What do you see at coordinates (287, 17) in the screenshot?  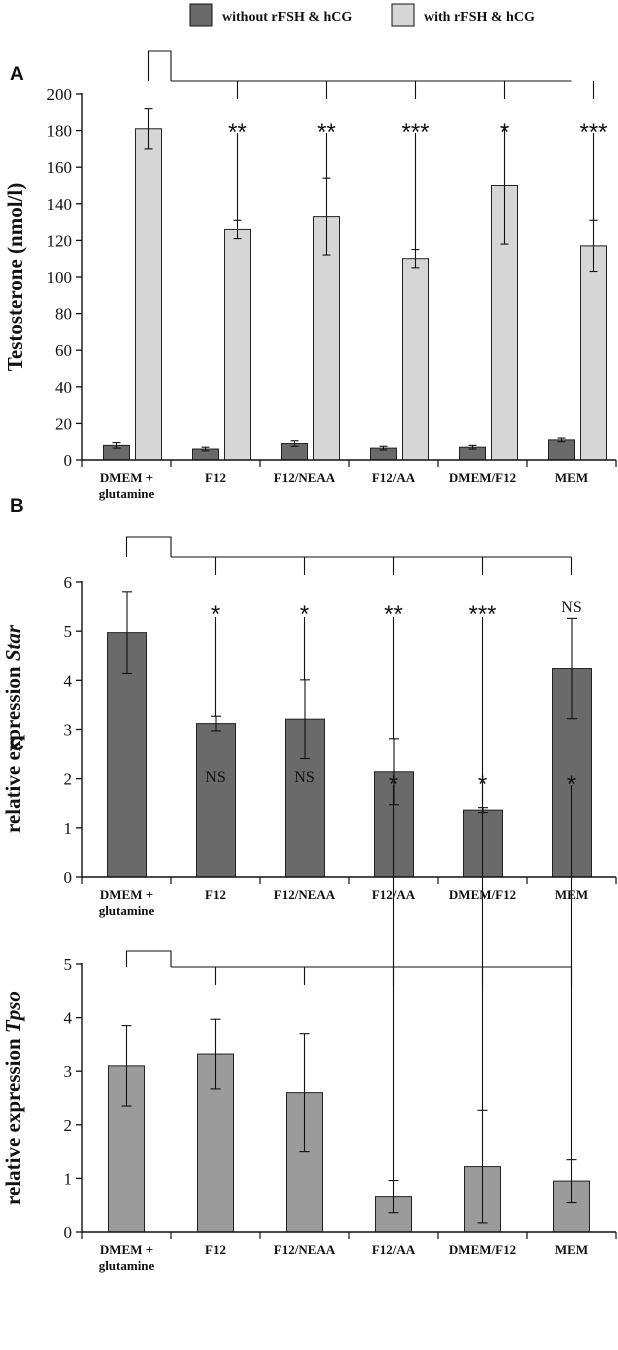 I see `legend-label-without: without rFSH & hCG` at bounding box center [287, 17].